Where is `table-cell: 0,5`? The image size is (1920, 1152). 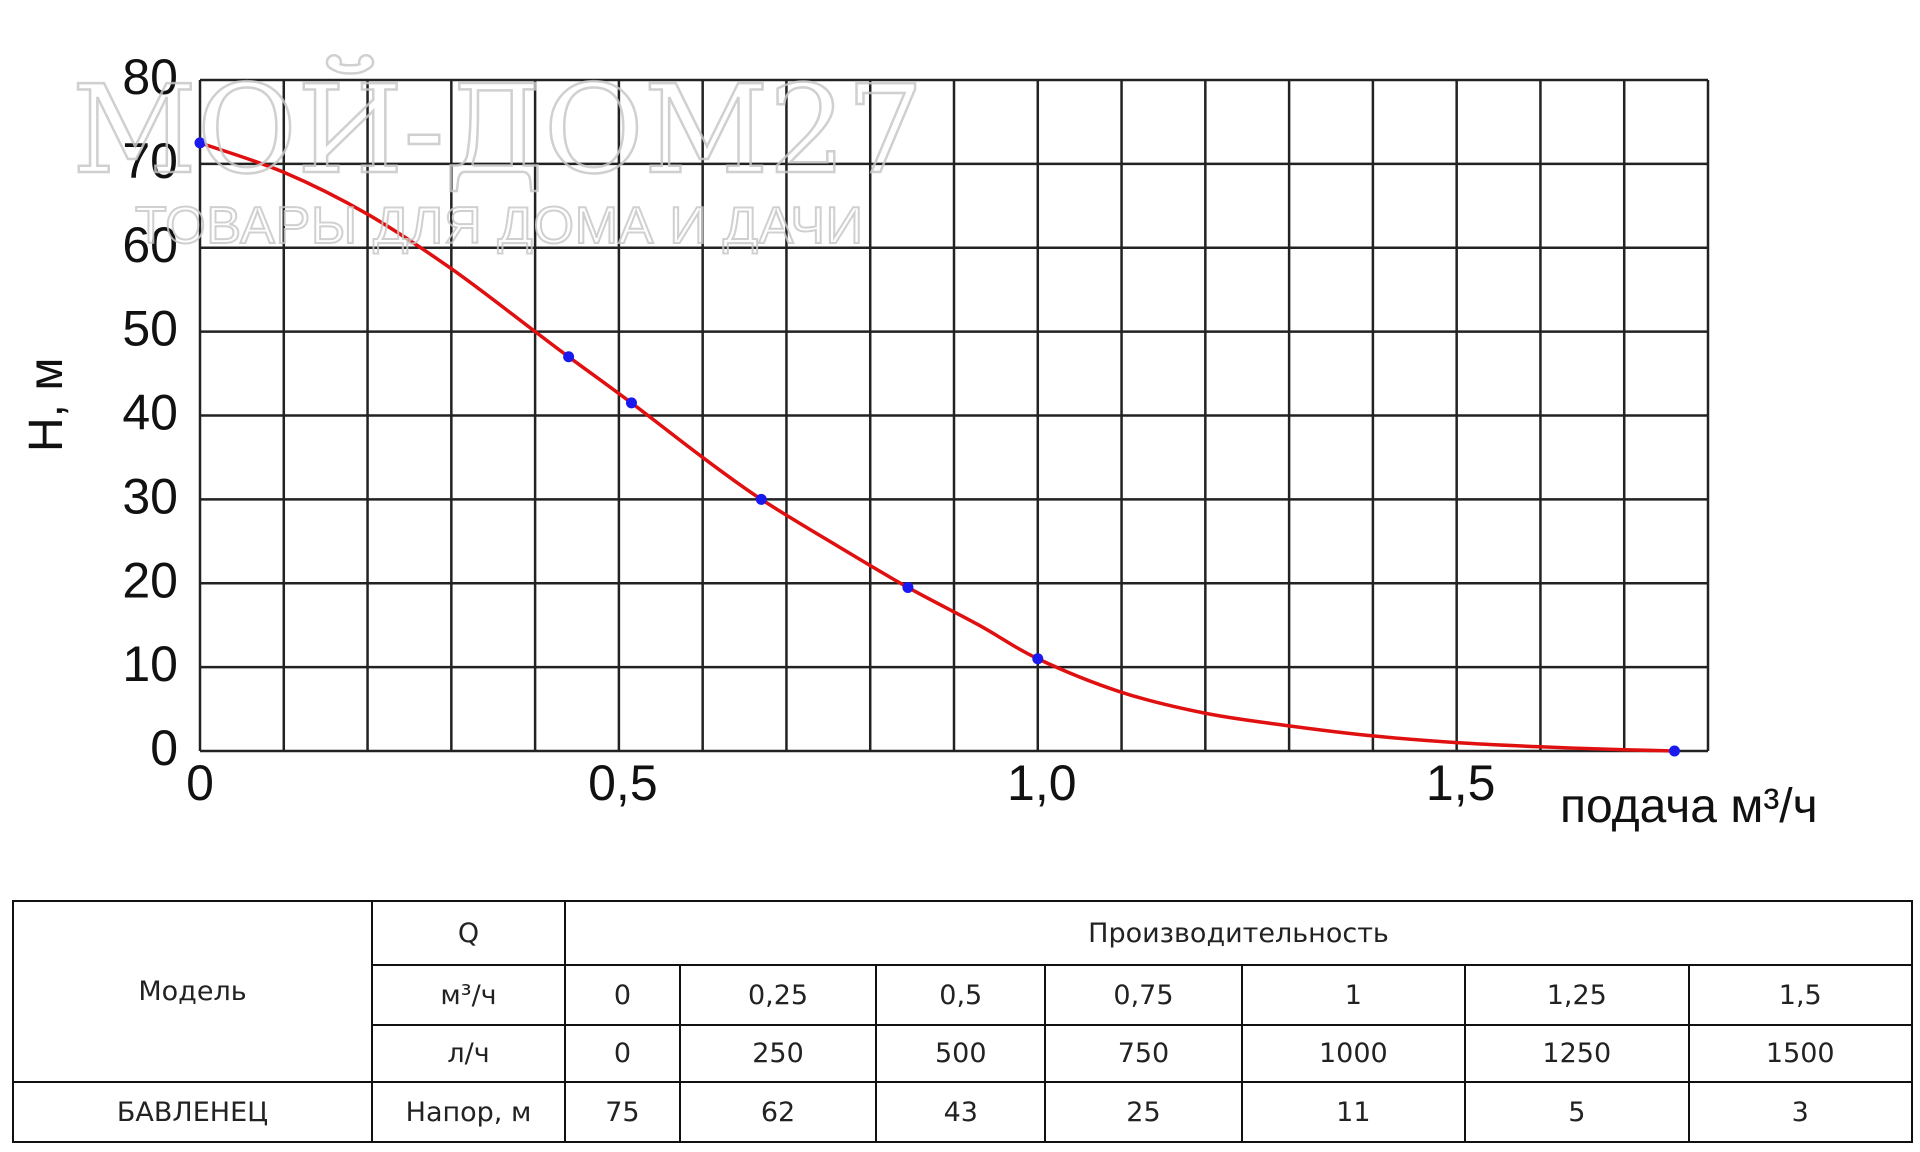 table-cell: 0,5 is located at coordinates (961, 995).